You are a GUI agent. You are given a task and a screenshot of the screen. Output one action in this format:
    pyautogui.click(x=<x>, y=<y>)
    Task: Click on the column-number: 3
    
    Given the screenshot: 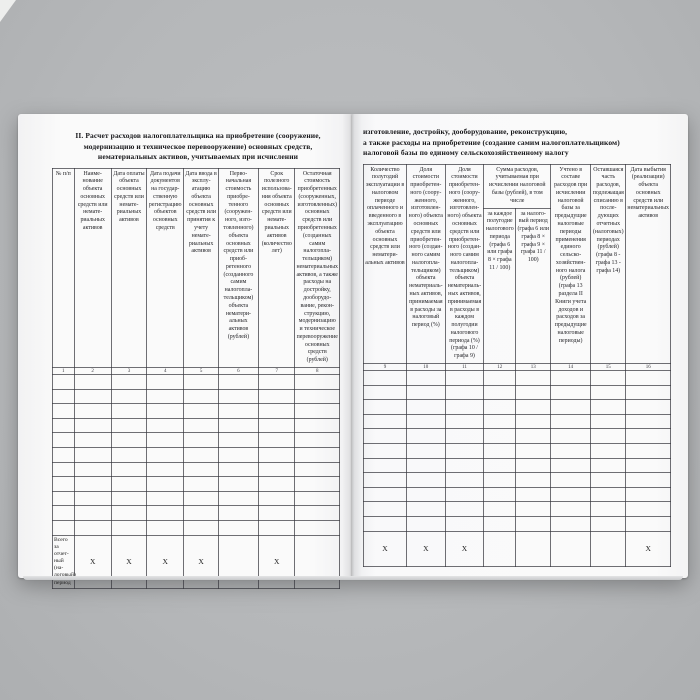 What is the action you would take?
    pyautogui.click(x=129, y=371)
    